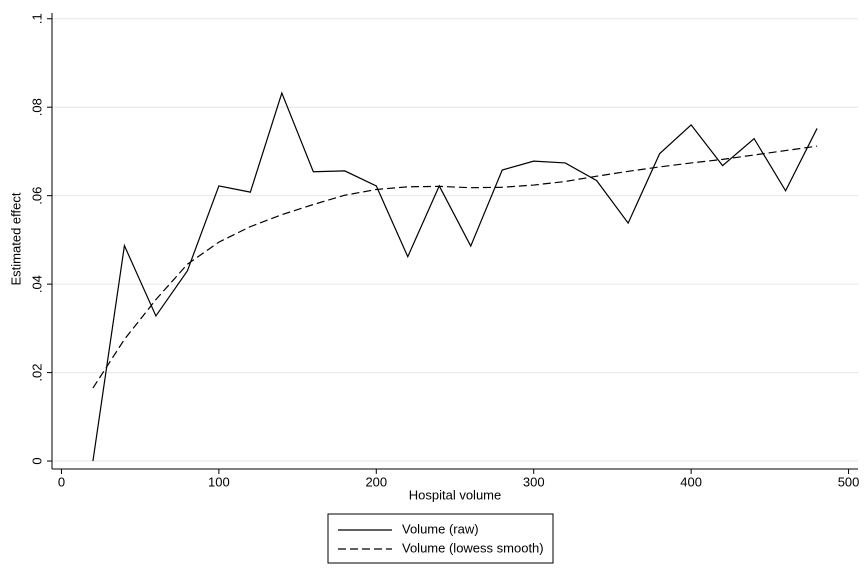 This screenshot has width=866, height=573. Describe the element at coordinates (61, 481) in the screenshot. I see `x-tick-label: 0` at that location.